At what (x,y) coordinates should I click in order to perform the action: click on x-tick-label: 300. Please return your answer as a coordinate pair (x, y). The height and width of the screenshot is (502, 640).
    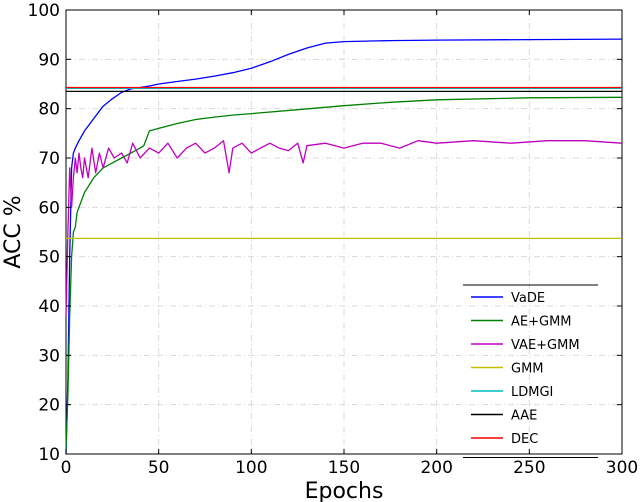
    Looking at the image, I should click on (622, 468).